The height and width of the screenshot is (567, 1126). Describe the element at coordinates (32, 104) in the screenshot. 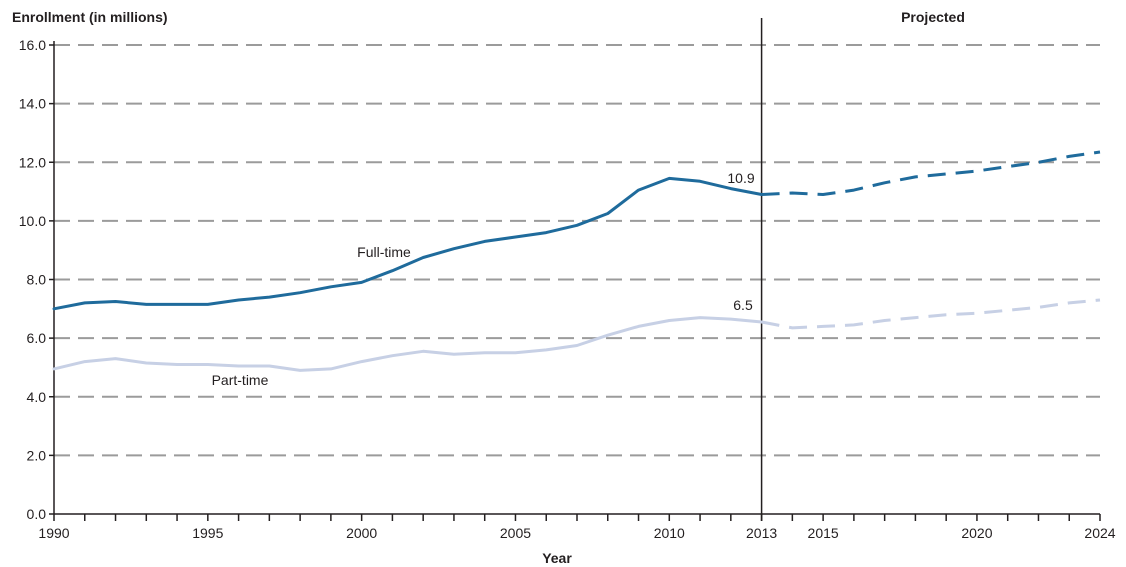

I see `y-tick-label: 14.0` at that location.